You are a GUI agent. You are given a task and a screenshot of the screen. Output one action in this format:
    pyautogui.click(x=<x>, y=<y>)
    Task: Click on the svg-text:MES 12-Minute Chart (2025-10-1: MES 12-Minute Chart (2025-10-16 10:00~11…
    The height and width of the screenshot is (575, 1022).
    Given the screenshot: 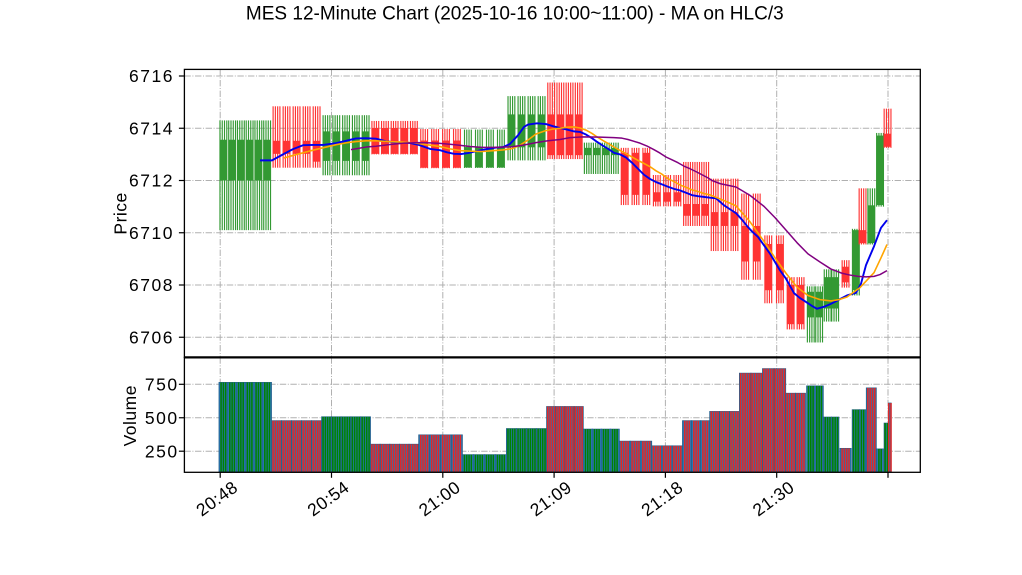 What is the action you would take?
    pyautogui.click(x=515, y=14)
    